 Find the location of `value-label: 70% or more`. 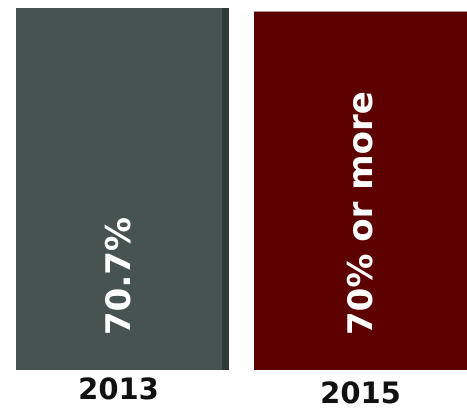

value-label: 70% or more is located at coordinates (361, 213).